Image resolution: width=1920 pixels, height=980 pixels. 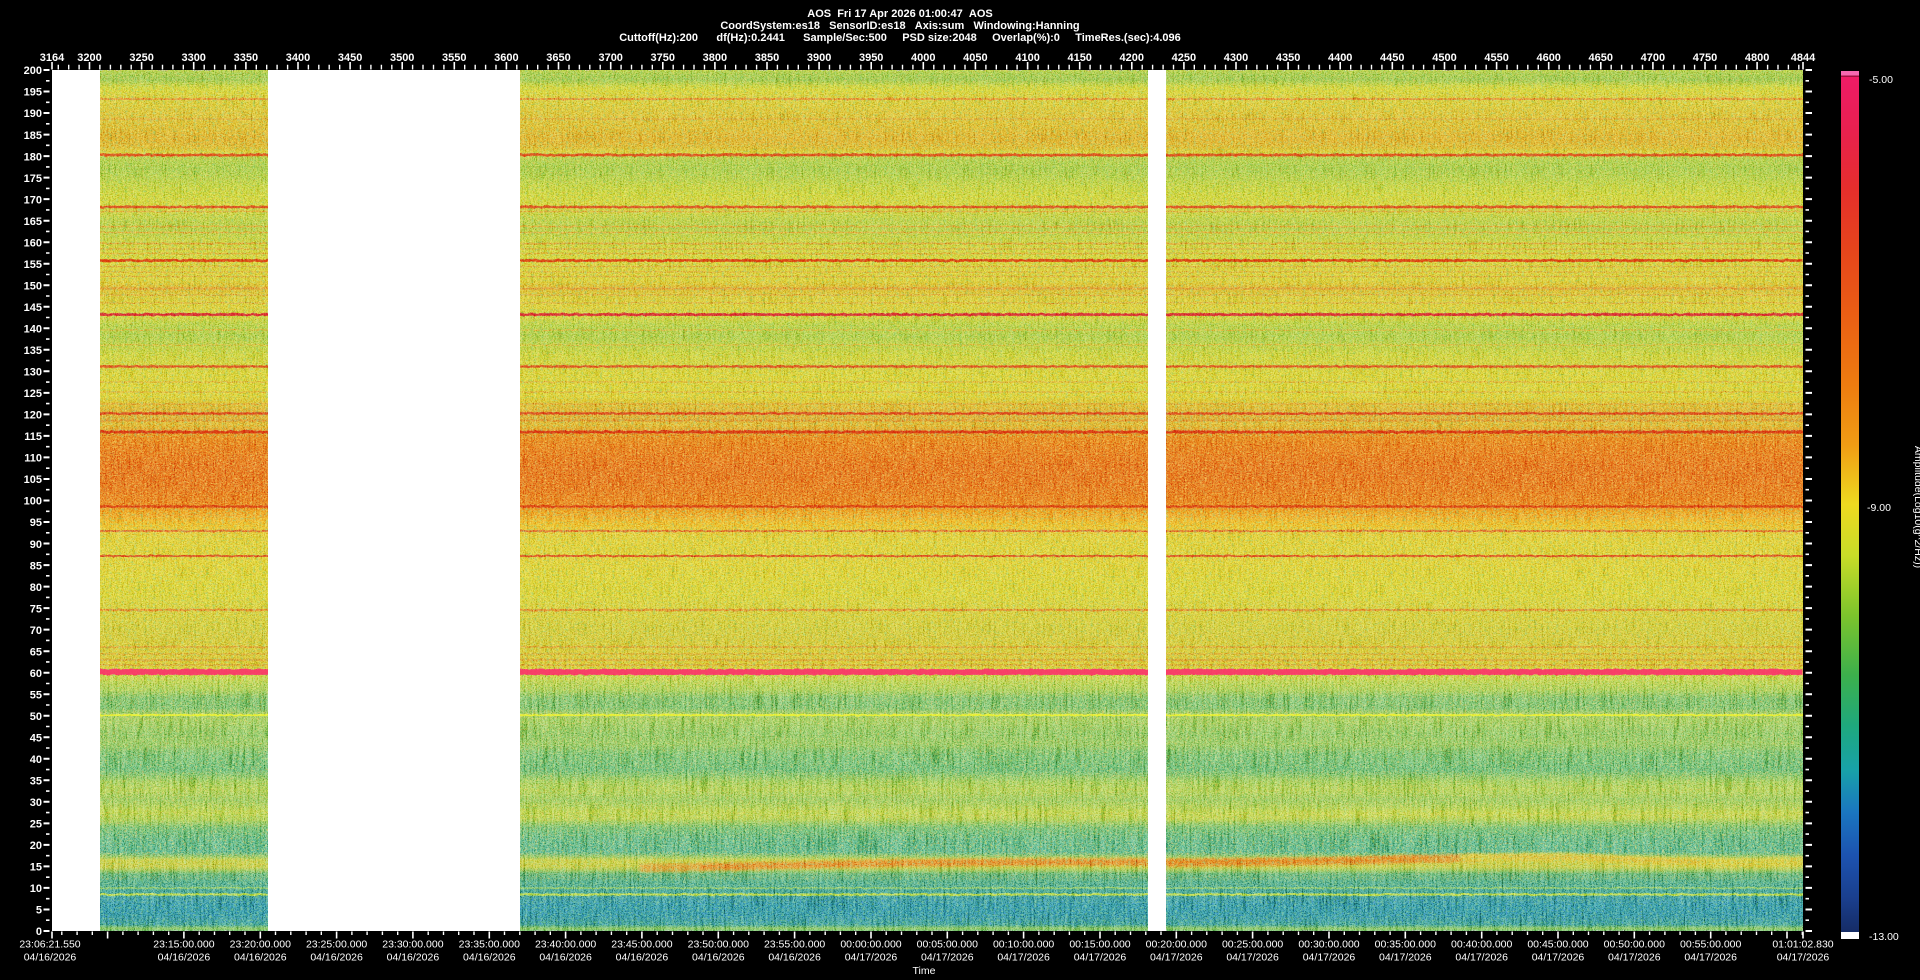 What do you see at coordinates (36, 523) in the screenshot?
I see `svg-text: 95` at bounding box center [36, 523].